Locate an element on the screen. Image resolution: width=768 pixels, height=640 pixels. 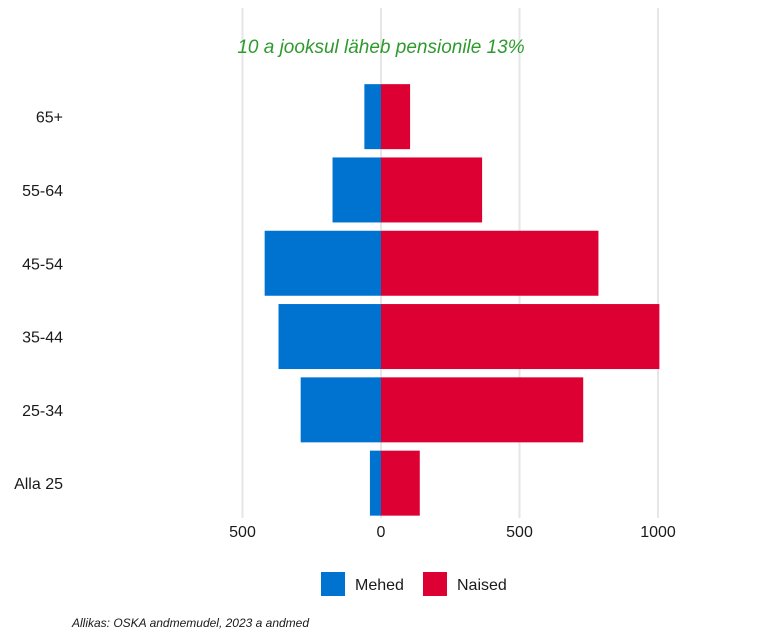
y-tick-label: Alla 25 is located at coordinates (38, 484).